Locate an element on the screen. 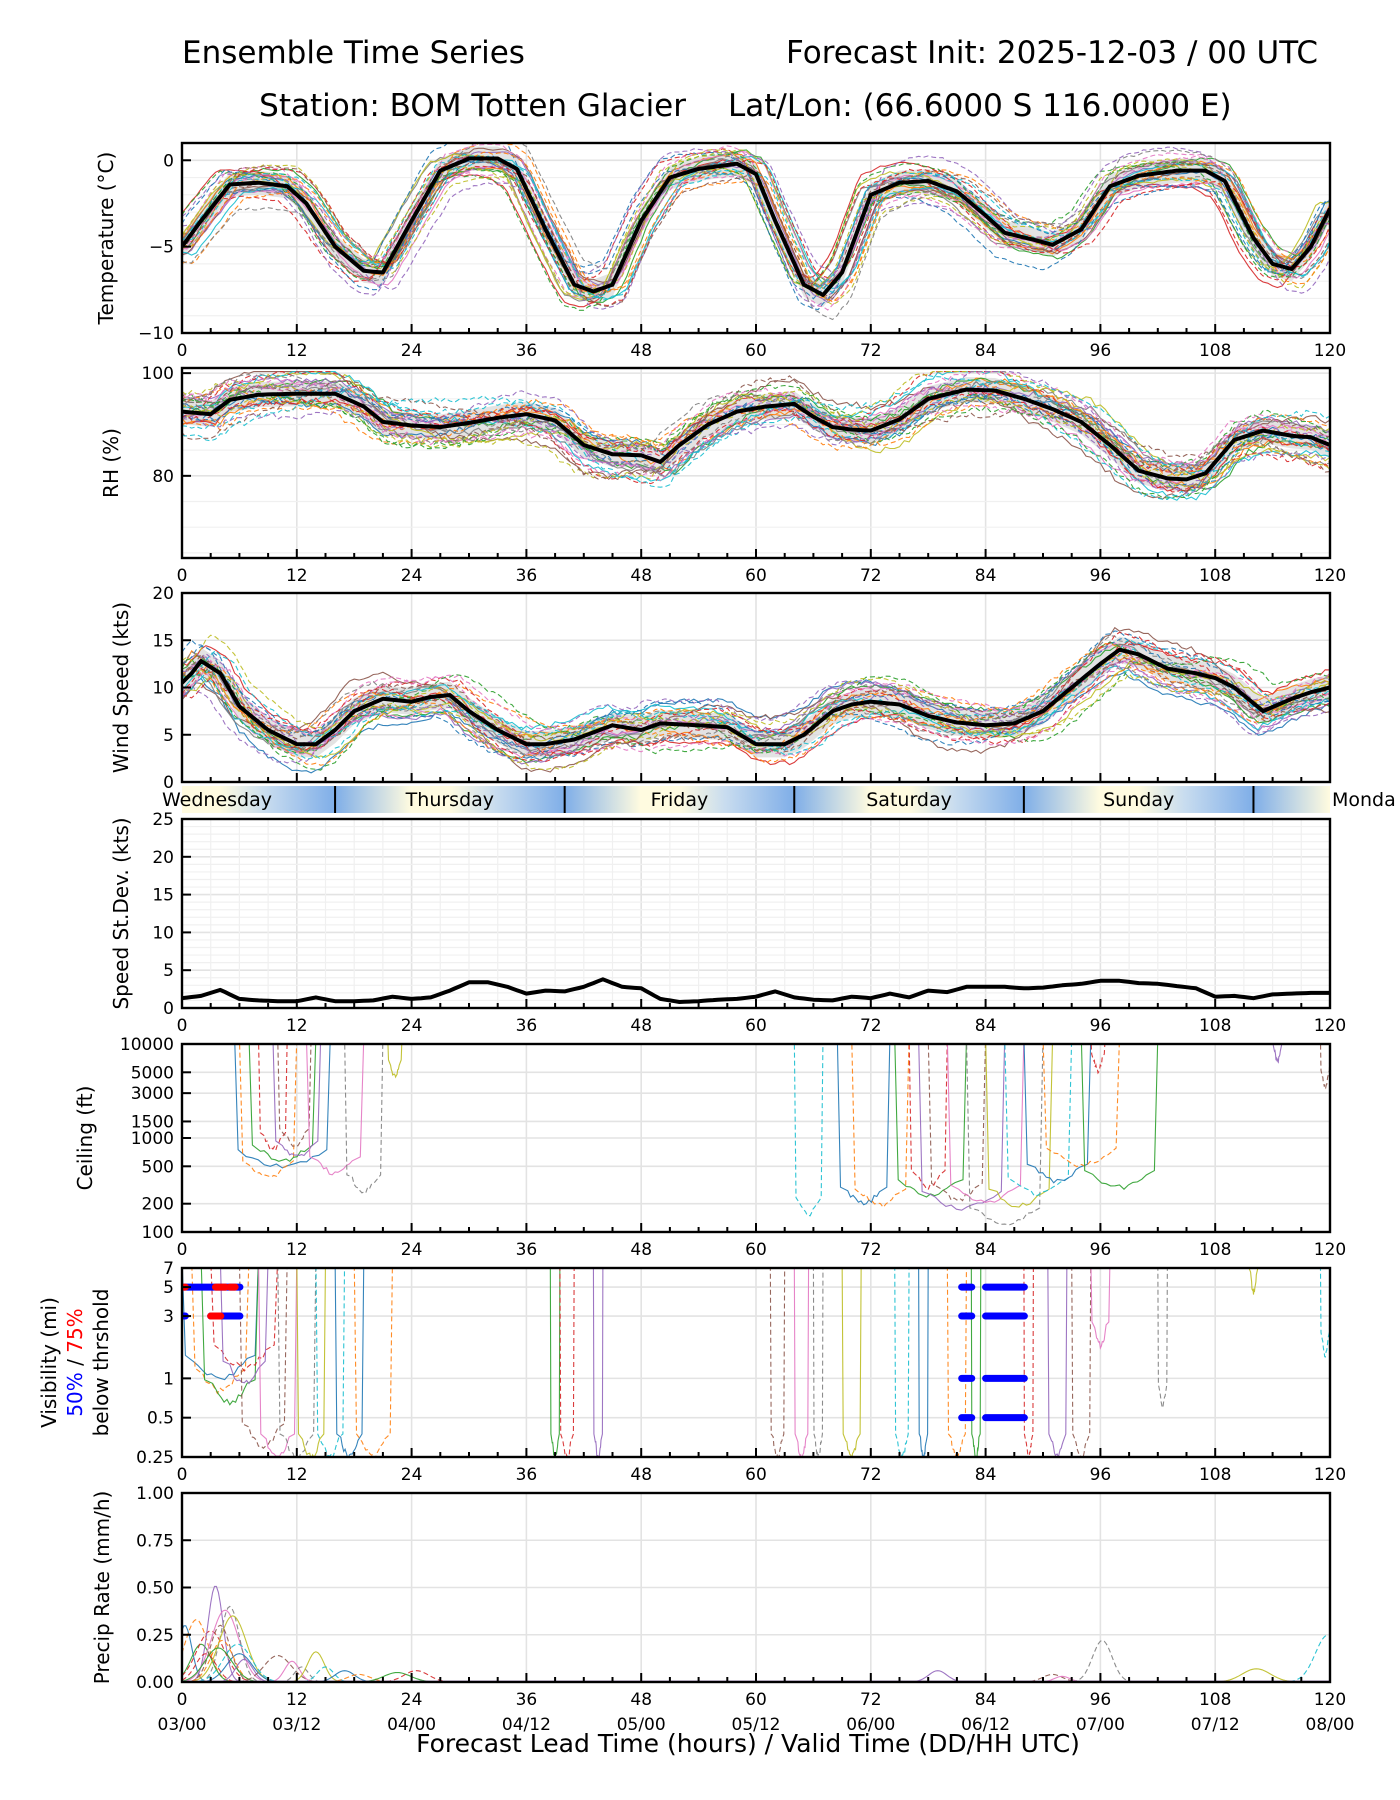  x-valid-time-label: 03/00 is located at coordinates (182, 1725).